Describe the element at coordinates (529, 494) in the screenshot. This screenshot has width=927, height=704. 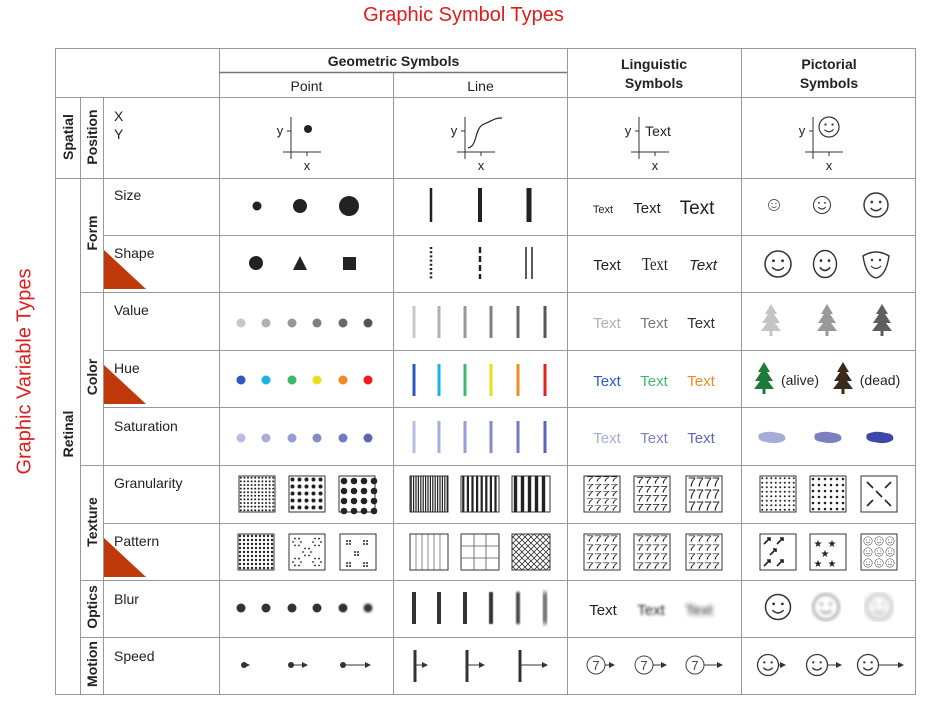
I see `granularity-line-coarse-stripes` at that location.